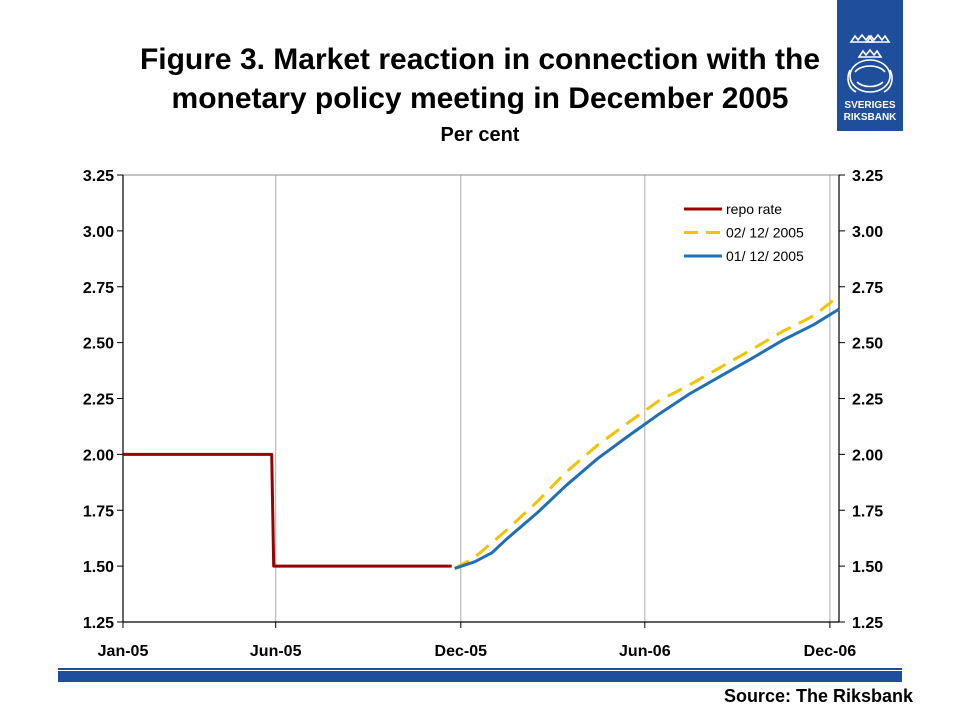  I want to click on riksbank-logo: SVERIGES RIKSBANK, so click(870, 65).